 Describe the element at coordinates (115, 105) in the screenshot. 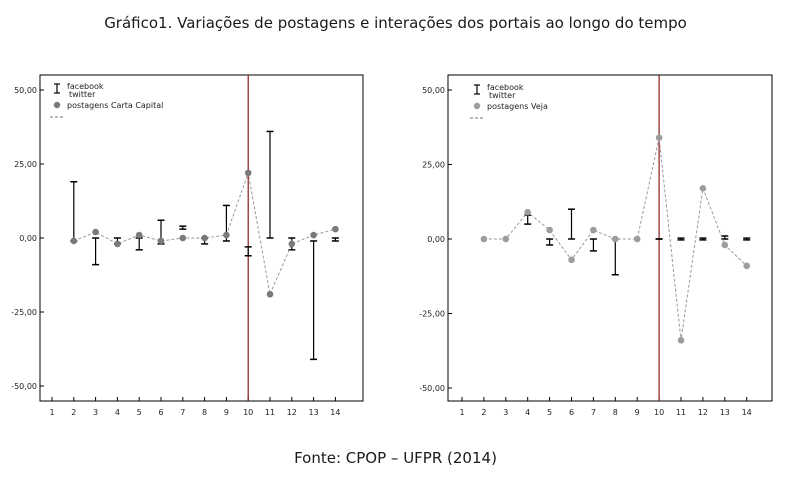

I see `legend-label-posts: postagens Carta Capital` at that location.